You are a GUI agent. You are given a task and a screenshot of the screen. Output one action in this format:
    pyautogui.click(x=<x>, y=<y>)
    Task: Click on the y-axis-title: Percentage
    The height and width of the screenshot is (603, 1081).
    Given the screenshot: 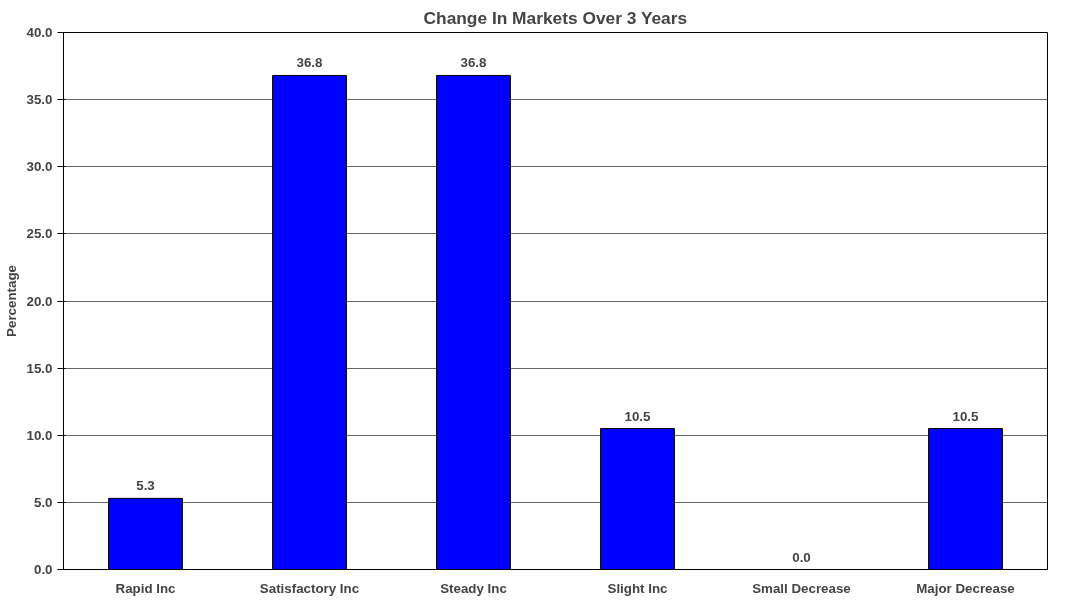 What is the action you would take?
    pyautogui.click(x=11, y=301)
    